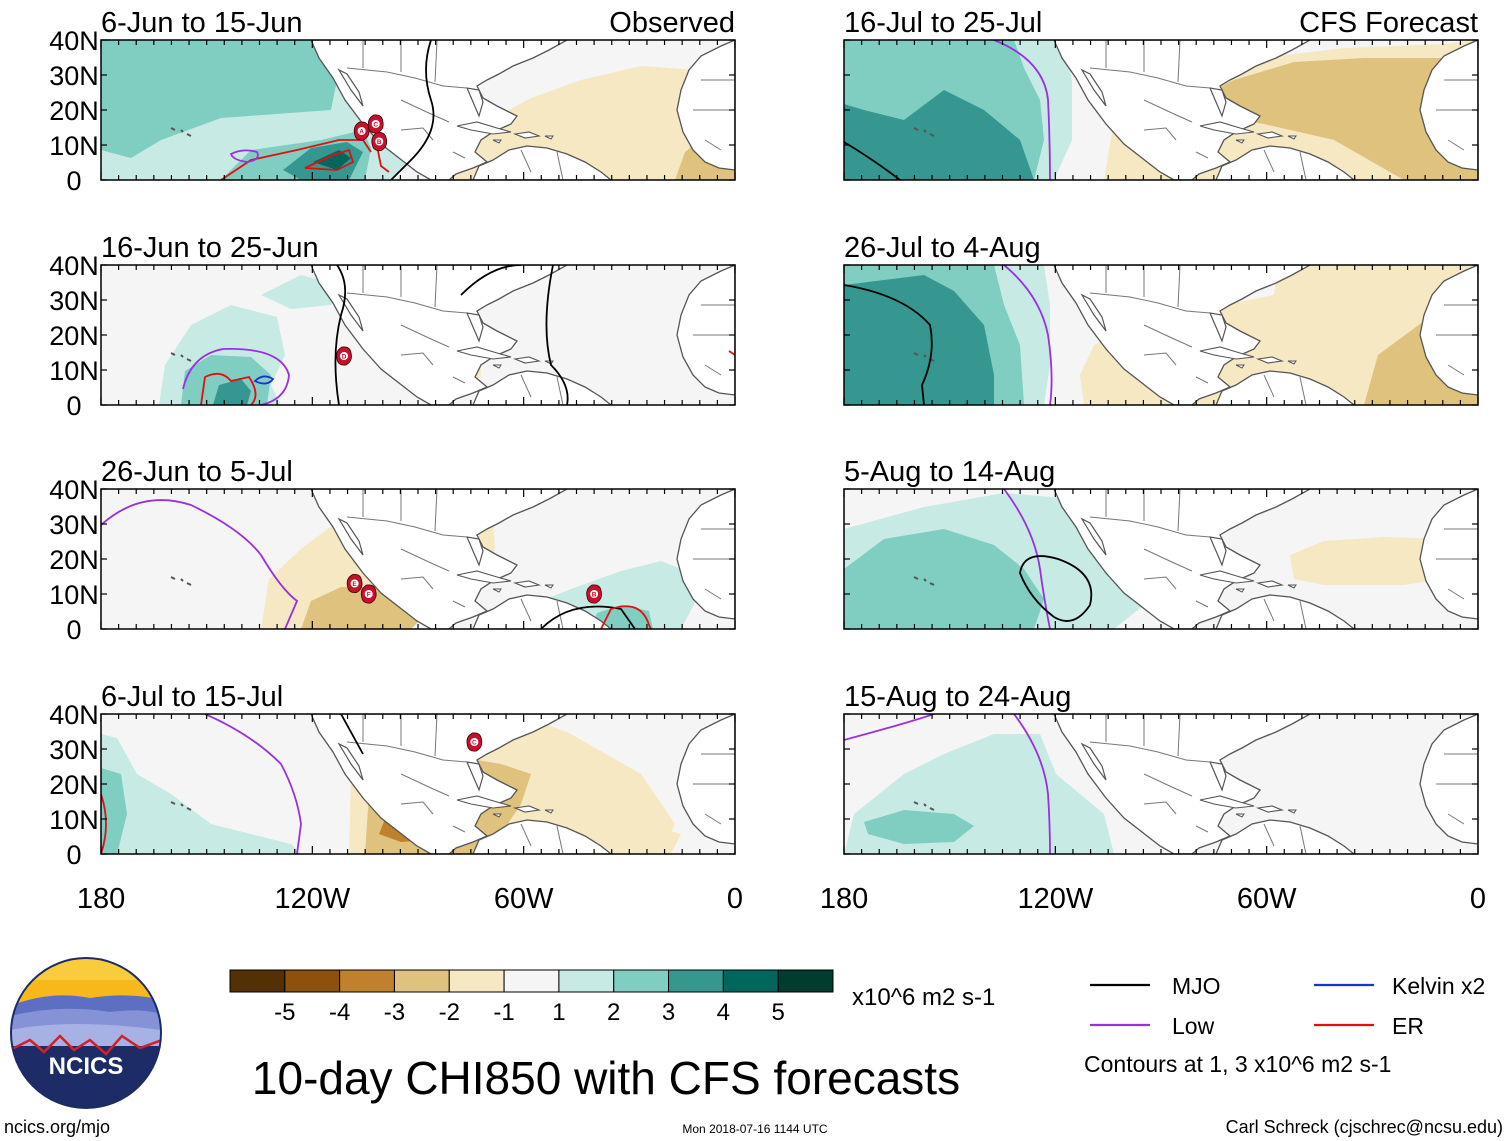  What do you see at coordinates (197, 472) in the screenshot?
I see `panel-title: 26-Jun to 5-Jul` at bounding box center [197, 472].